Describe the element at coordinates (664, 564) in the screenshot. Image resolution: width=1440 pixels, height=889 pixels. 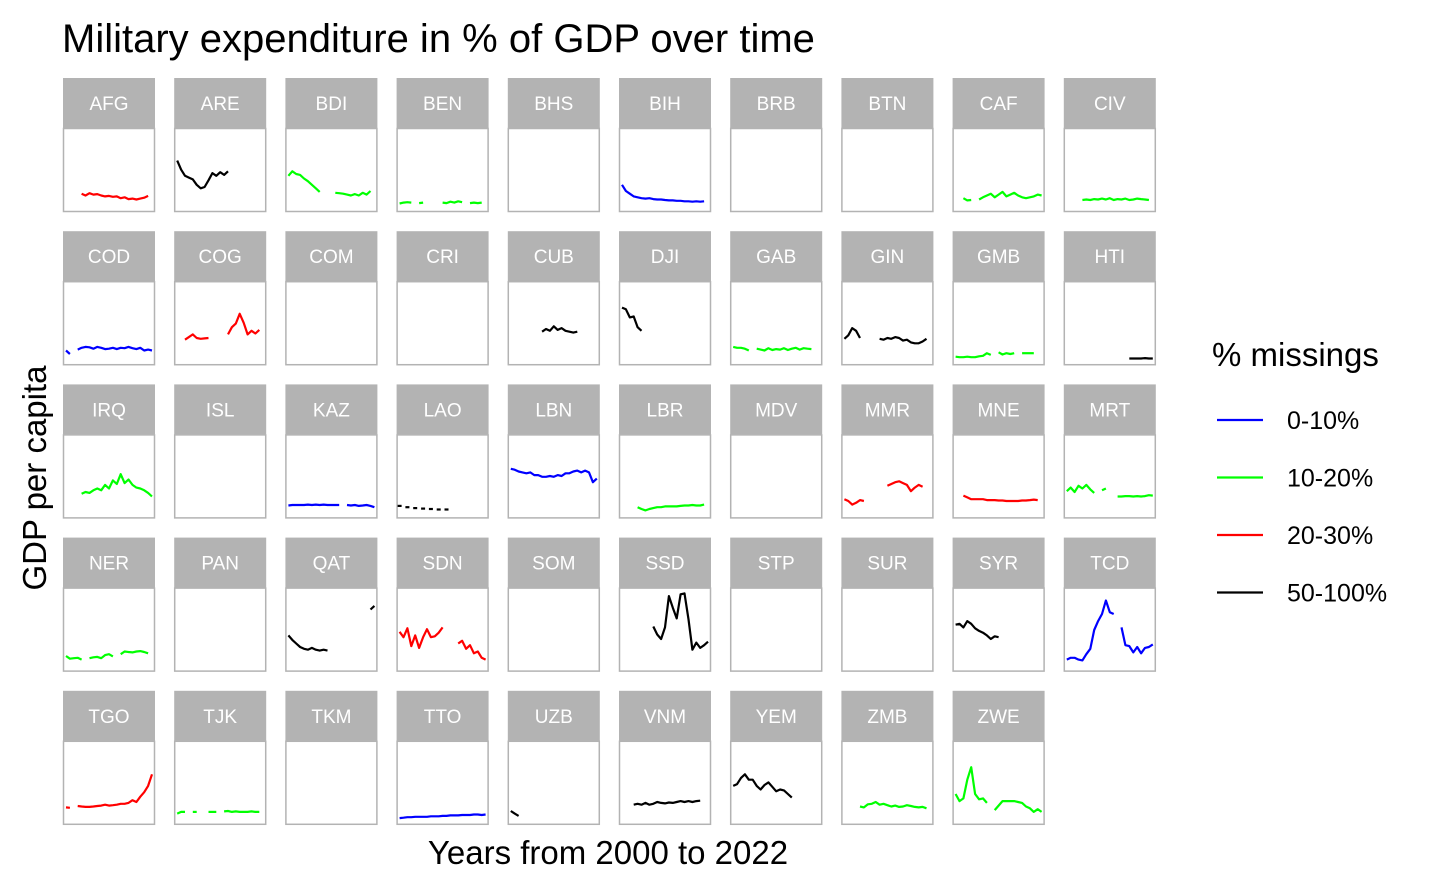
I see `facet-strip-label: SSD` at that location.